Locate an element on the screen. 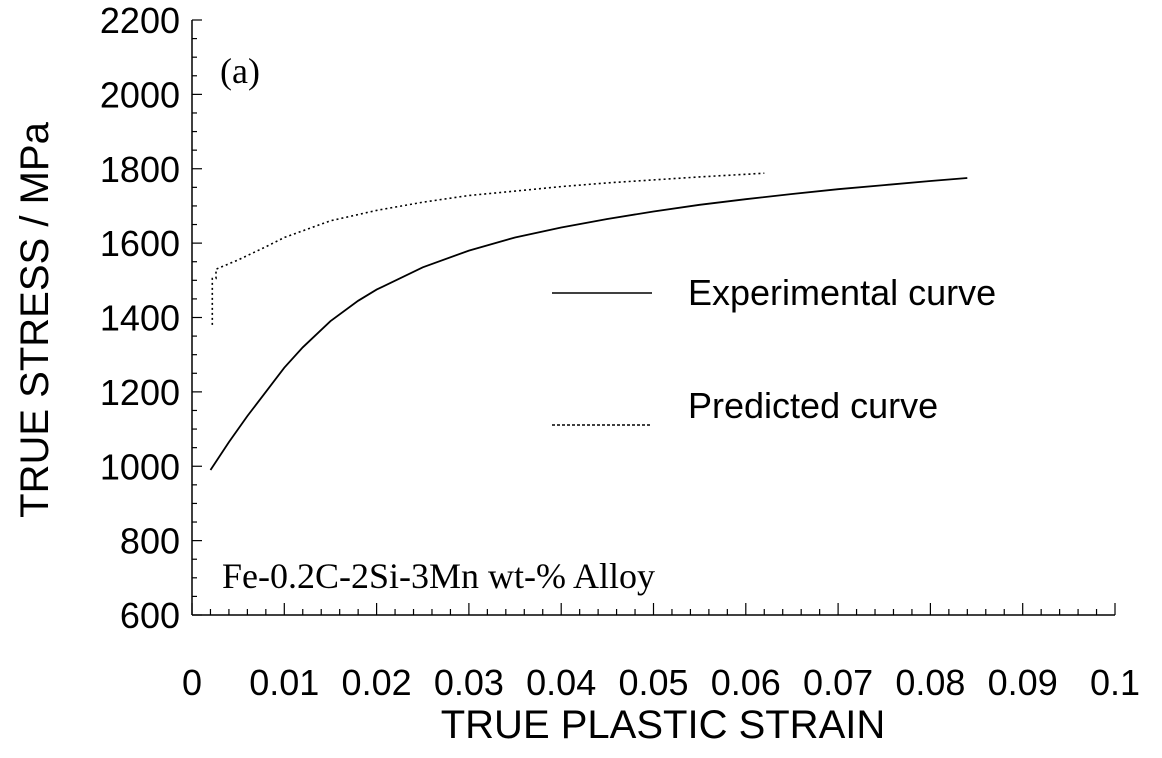 The image size is (1162, 758). x-tick-label: 0.03 is located at coordinates (469, 682).